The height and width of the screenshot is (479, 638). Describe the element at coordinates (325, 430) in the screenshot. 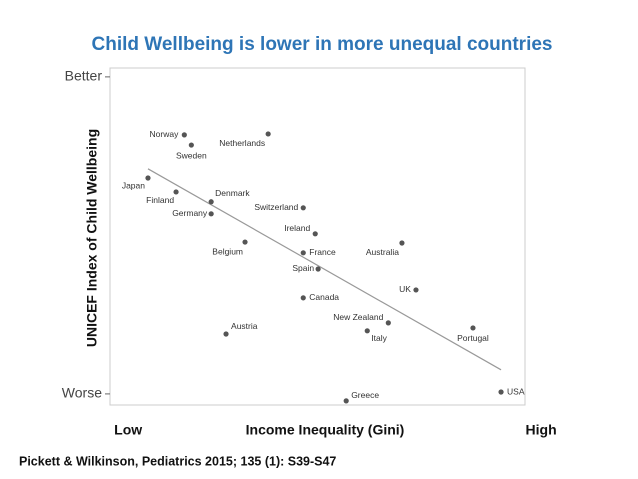

I see `x-axis-label: Income Inequality (Gini)` at that location.